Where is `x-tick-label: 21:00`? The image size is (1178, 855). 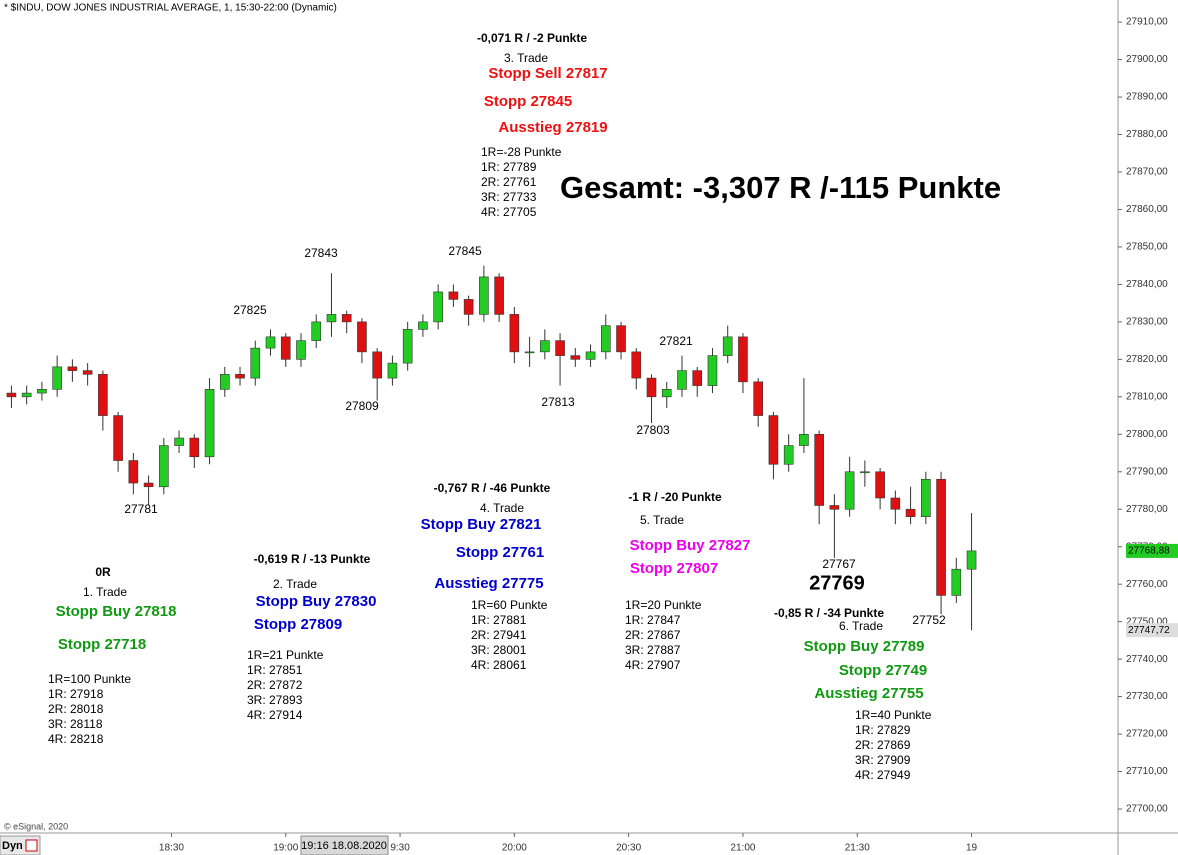 x-tick-label: 21:00 is located at coordinates (742, 848).